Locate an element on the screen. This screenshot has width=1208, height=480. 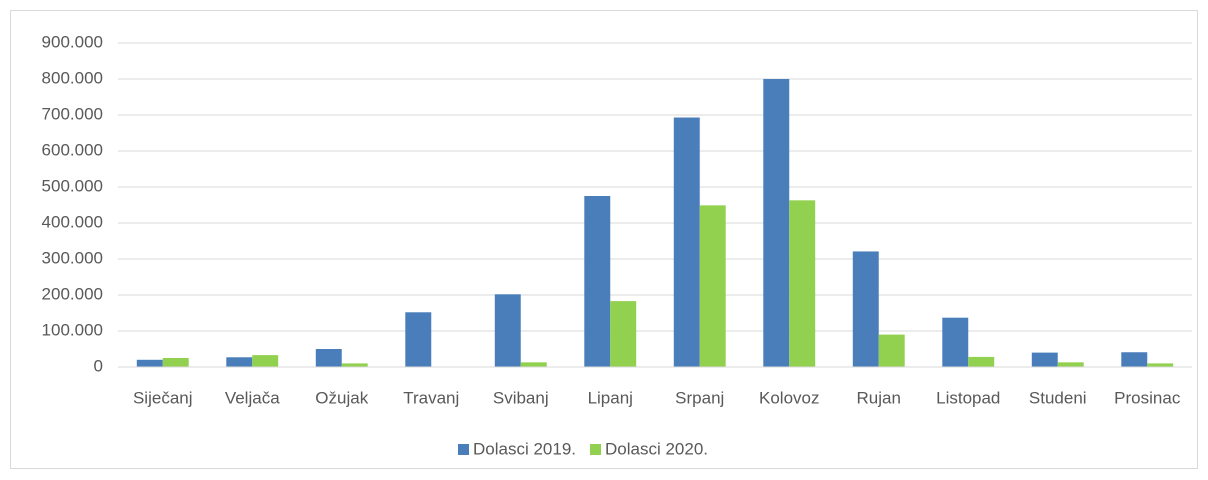
legend-label: Dolasci 2020. is located at coordinates (656, 448).